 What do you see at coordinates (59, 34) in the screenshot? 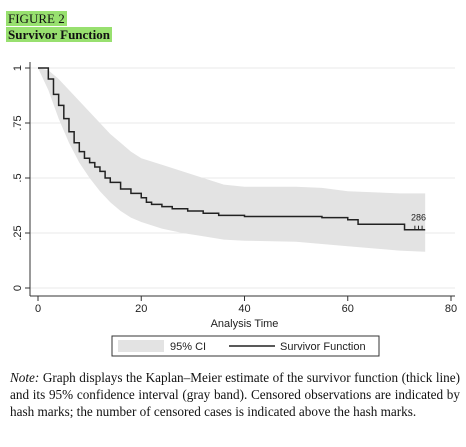
I see `figure-title: Survivor Function` at bounding box center [59, 34].